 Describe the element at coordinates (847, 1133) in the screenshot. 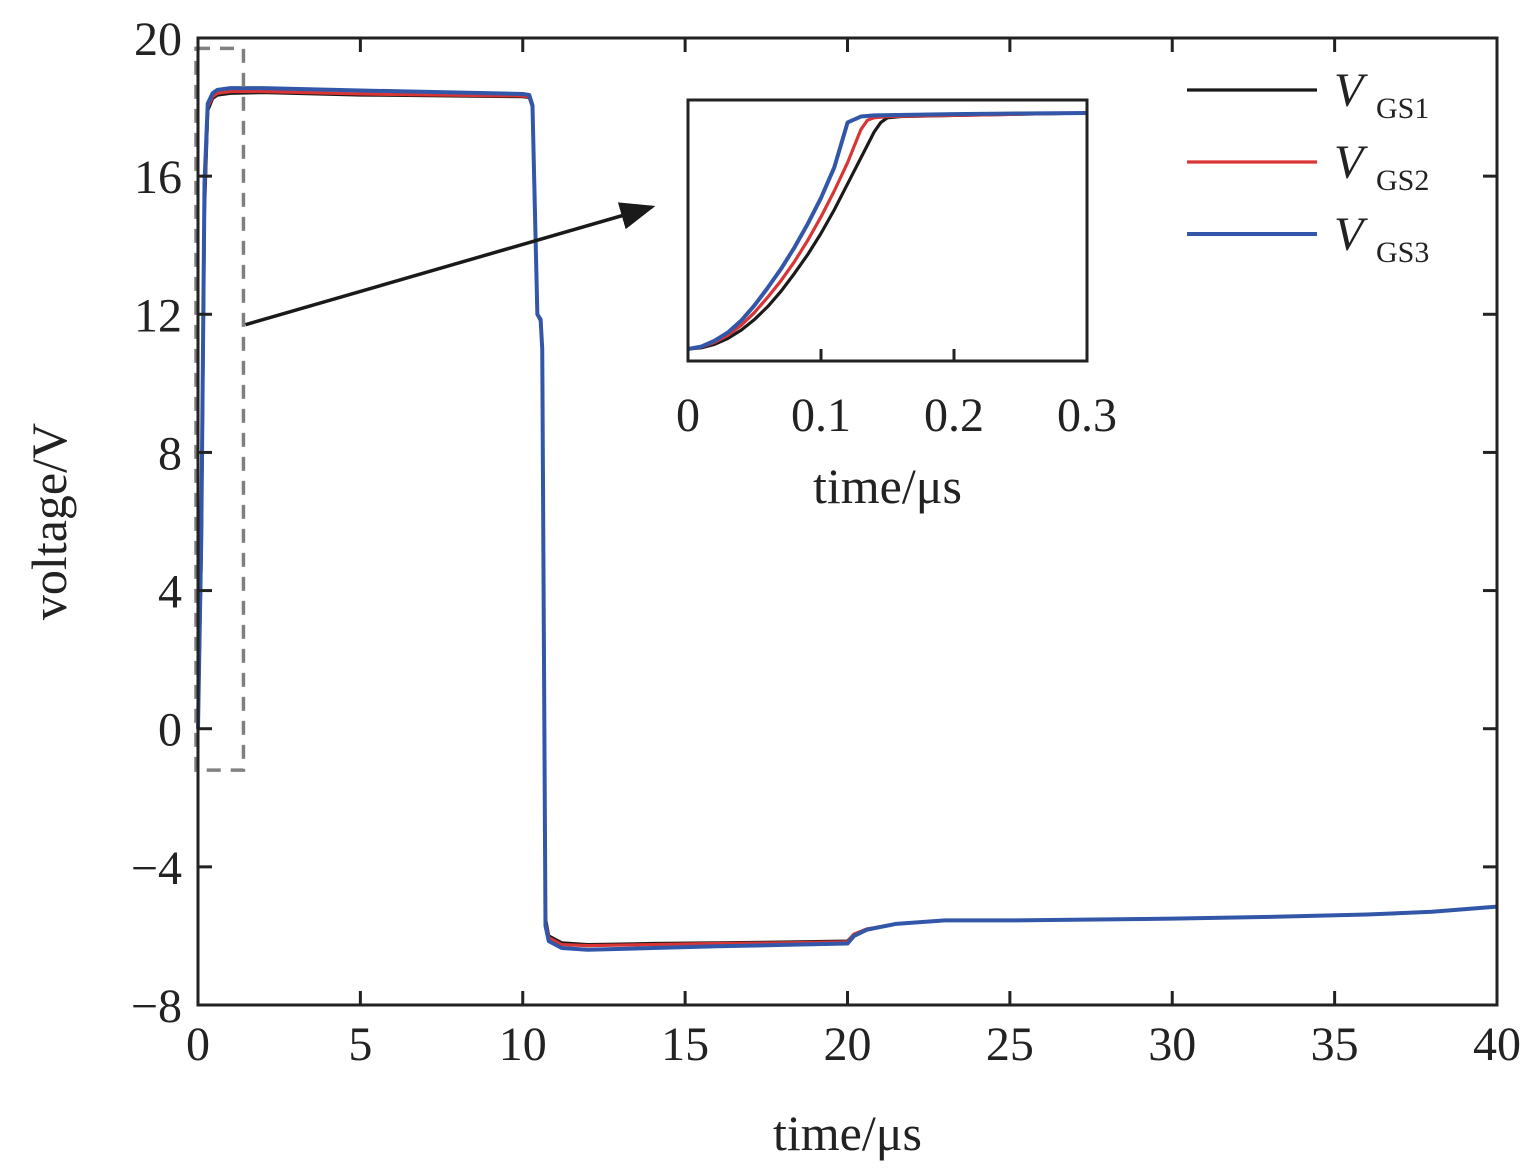

I see `main-x-axis-title: time/μs` at that location.